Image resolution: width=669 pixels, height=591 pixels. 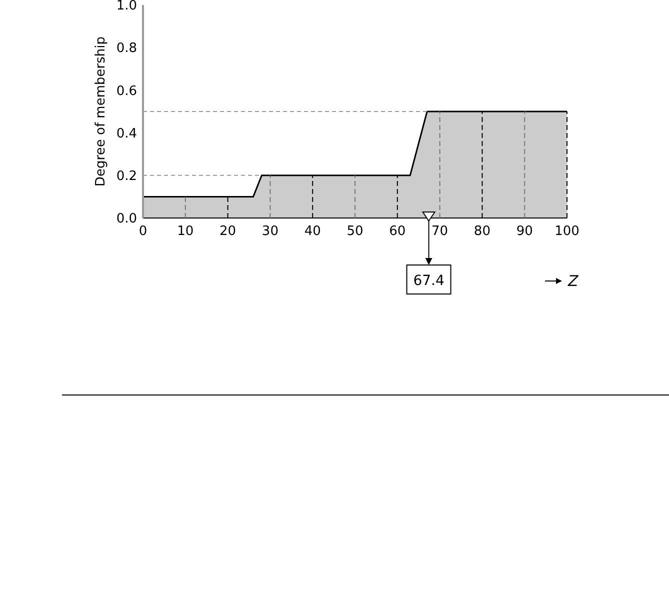 What do you see at coordinates (126, 7) in the screenshot?
I see `y-tick-label: 1.0` at bounding box center [126, 7].